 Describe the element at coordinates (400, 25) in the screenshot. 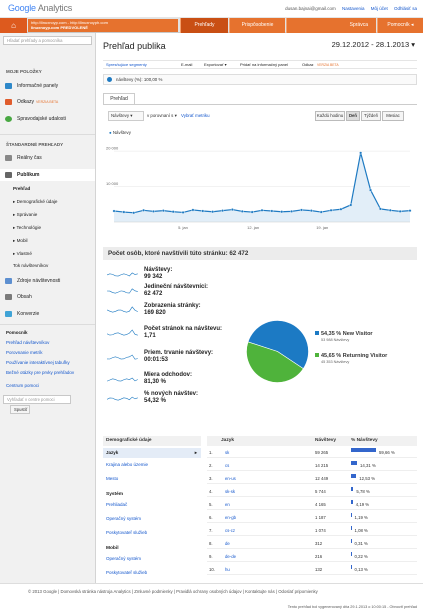

I see `tab-help: Pomocník ◂` at that location.